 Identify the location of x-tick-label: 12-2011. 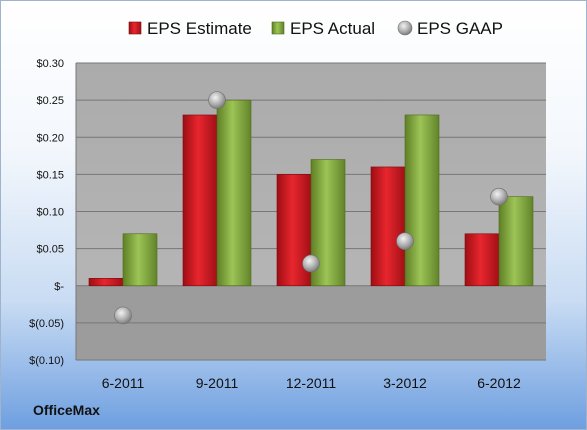
(311, 383).